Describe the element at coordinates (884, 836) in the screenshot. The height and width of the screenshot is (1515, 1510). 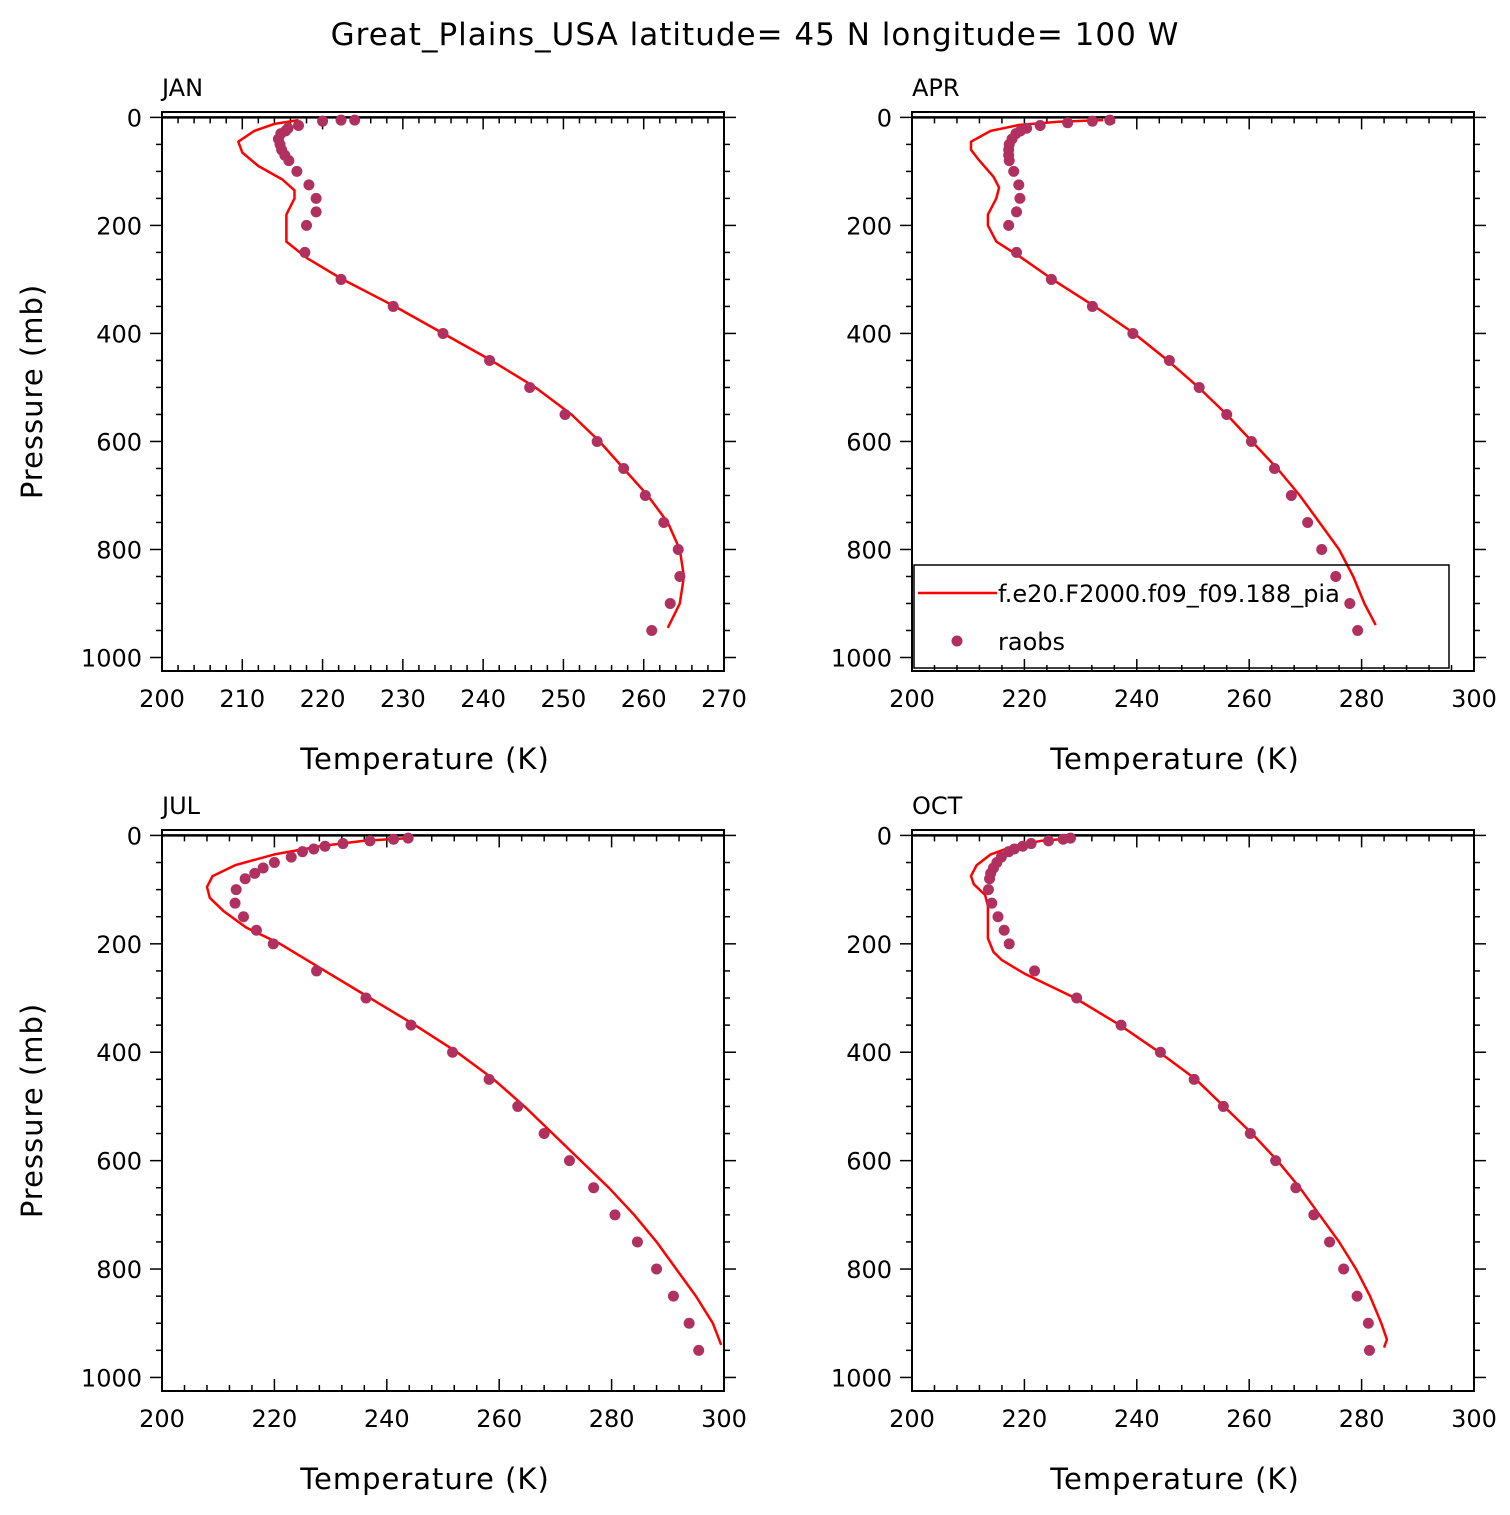
I see `y-tick-label-oct: 0` at that location.